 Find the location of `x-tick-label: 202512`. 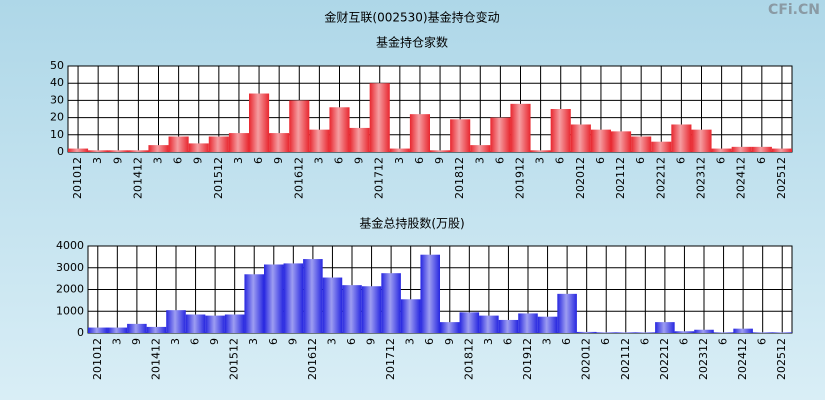

x-tick-label: 202512 is located at coordinates (781, 359).